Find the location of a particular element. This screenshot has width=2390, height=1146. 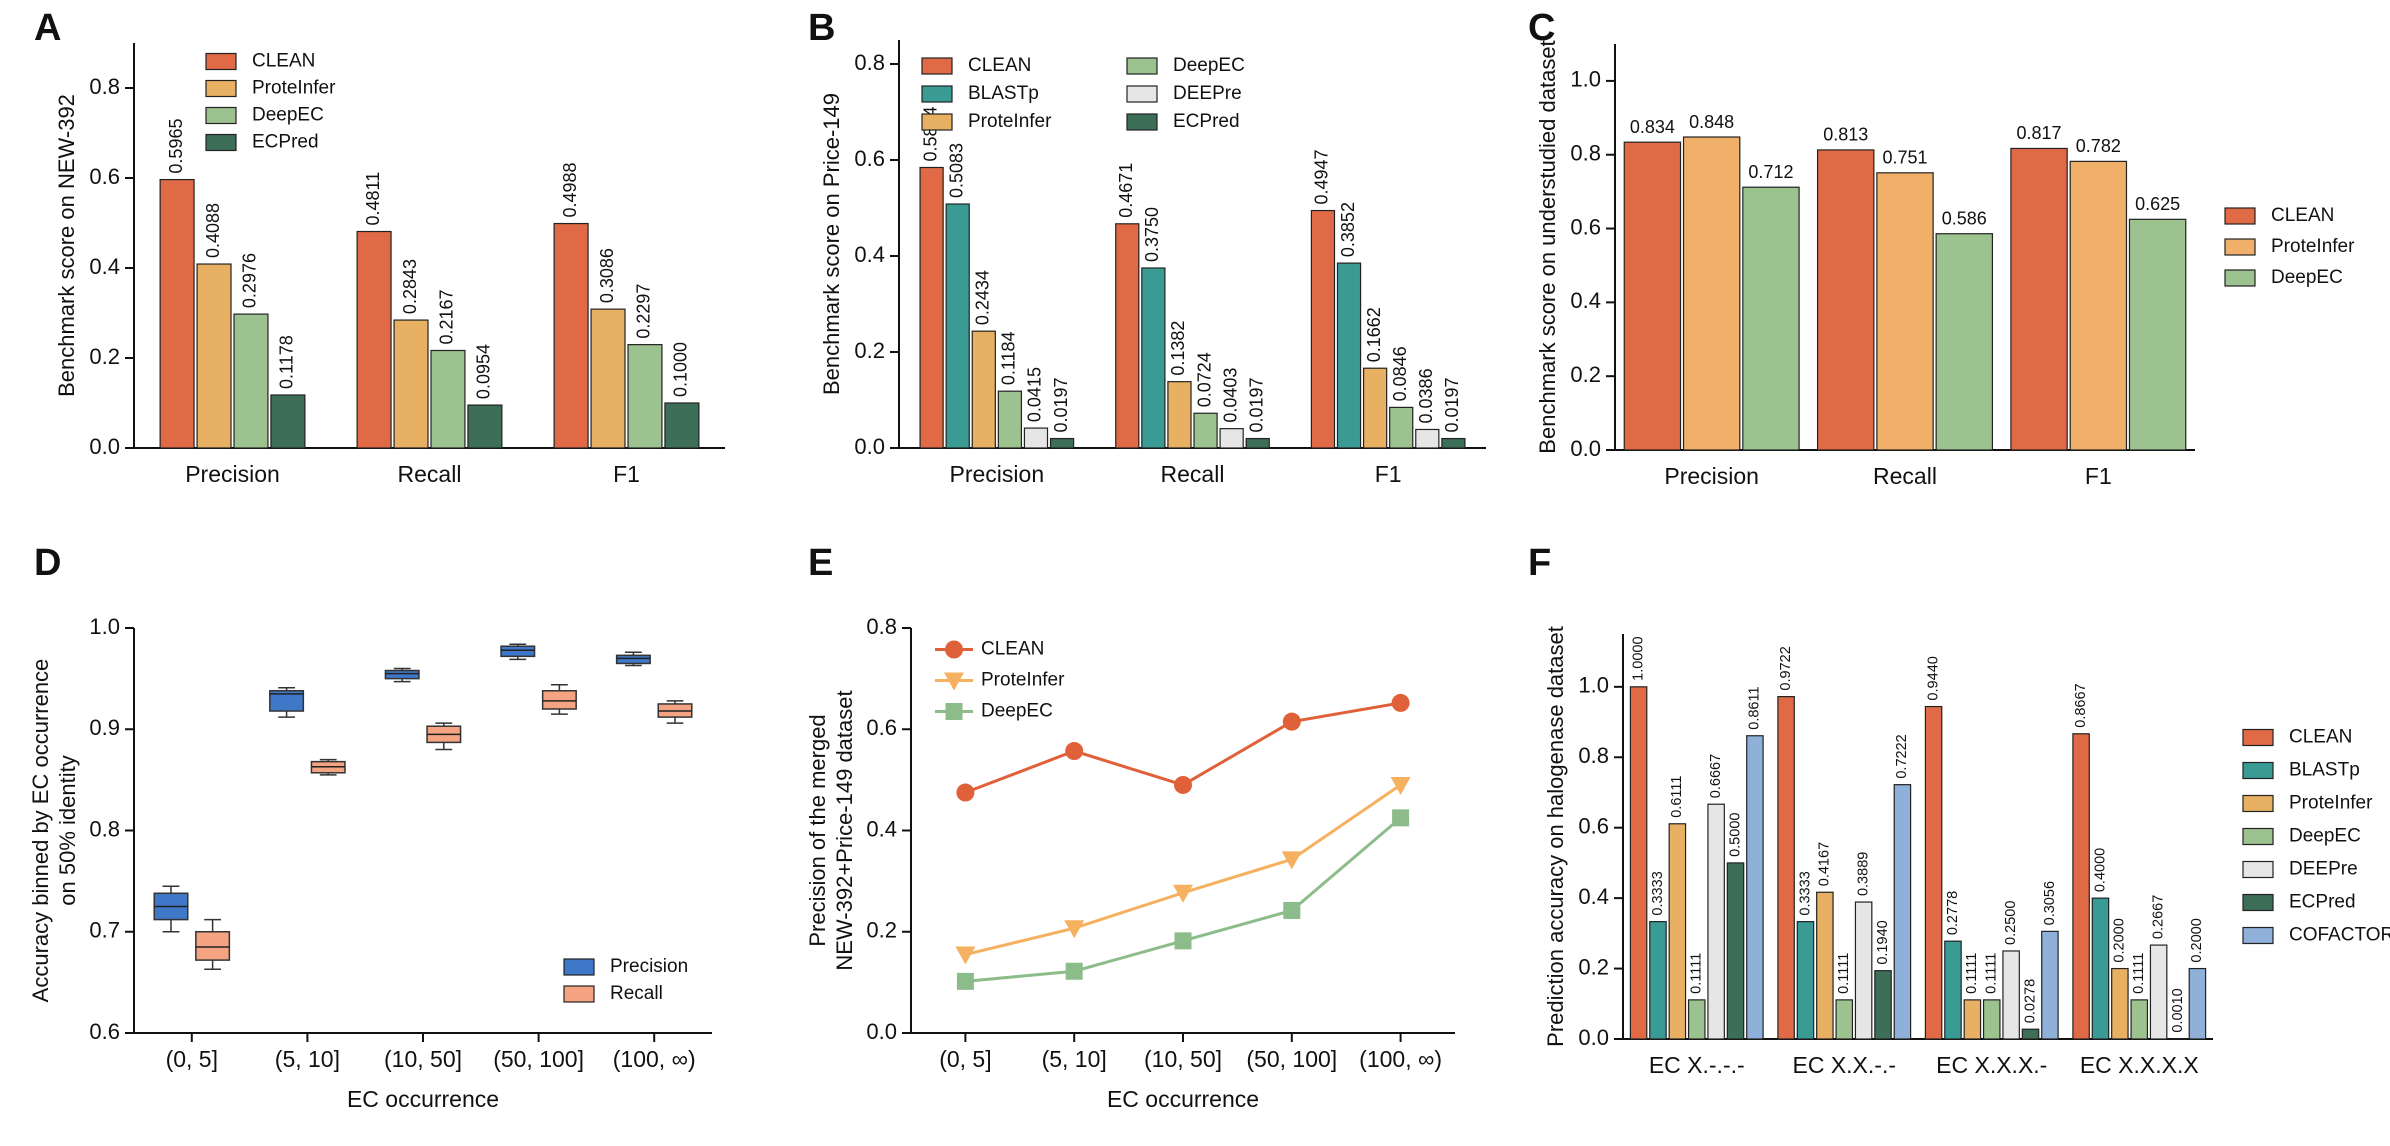

x-tick-label: (50, 100] is located at coordinates (538, 1059).